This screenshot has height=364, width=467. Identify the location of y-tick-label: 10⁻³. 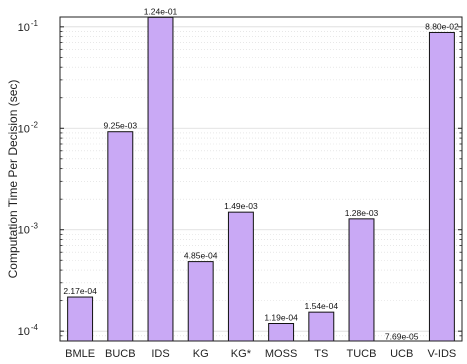
(28, 229).